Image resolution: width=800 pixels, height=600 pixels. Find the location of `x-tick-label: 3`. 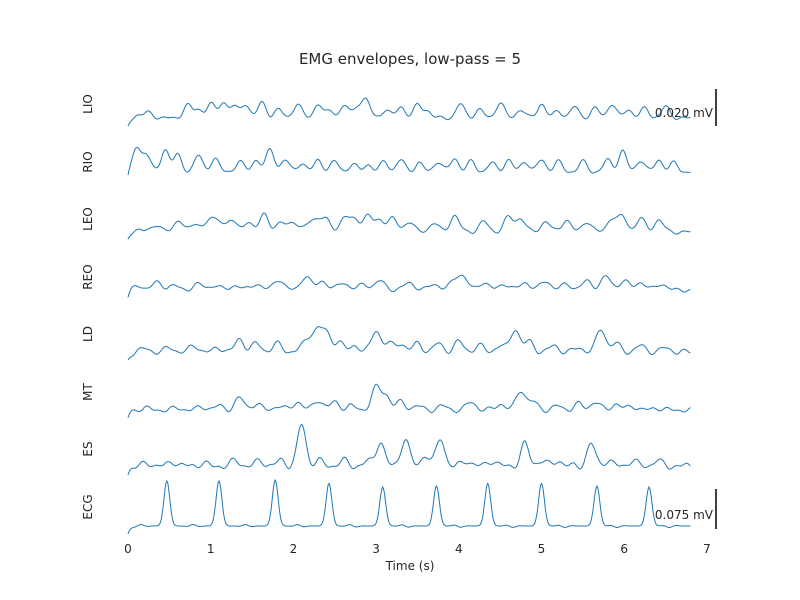

x-tick-label: 3 is located at coordinates (376, 549).